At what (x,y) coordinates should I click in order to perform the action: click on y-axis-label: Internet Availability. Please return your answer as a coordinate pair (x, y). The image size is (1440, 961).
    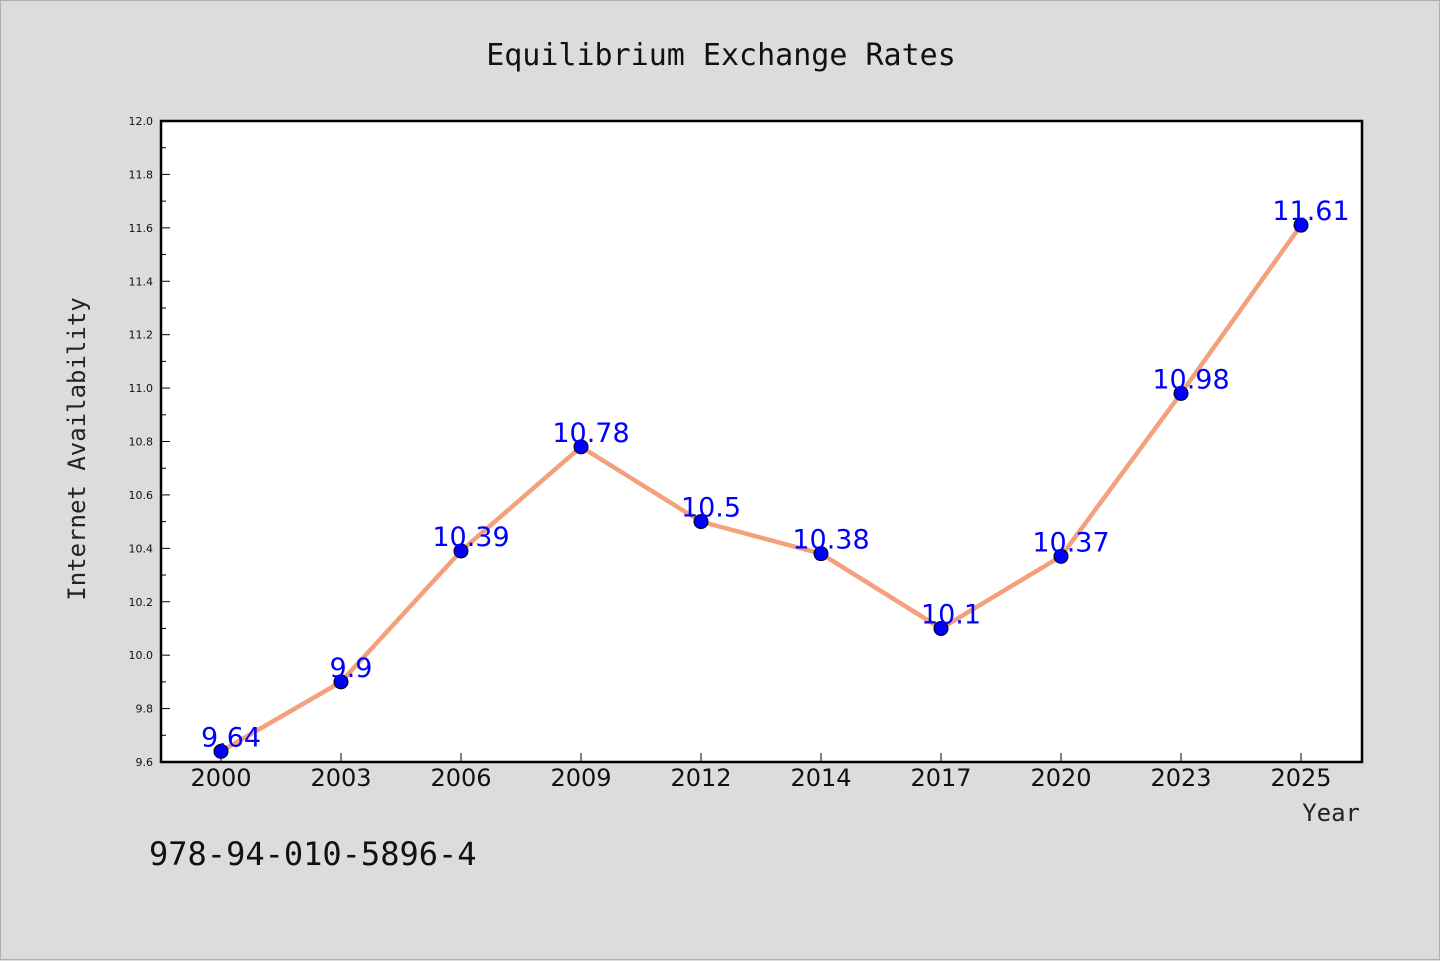
    Looking at the image, I should click on (77, 448).